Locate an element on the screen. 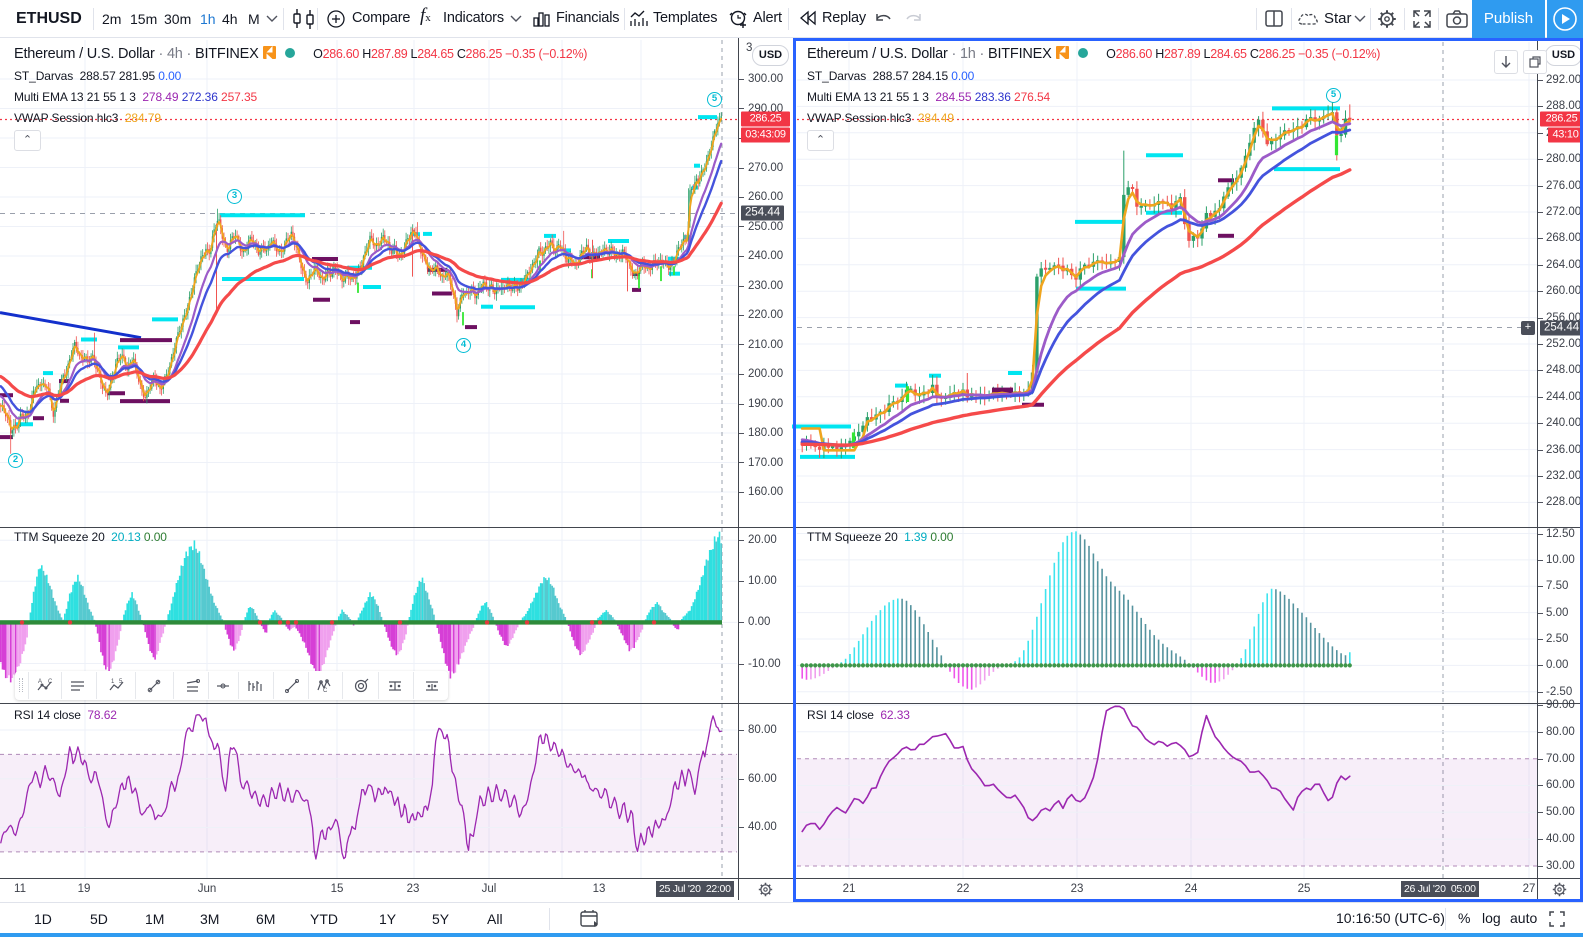 The height and width of the screenshot is (937, 1583). svg-text: 1 is located at coordinates (113, 682).